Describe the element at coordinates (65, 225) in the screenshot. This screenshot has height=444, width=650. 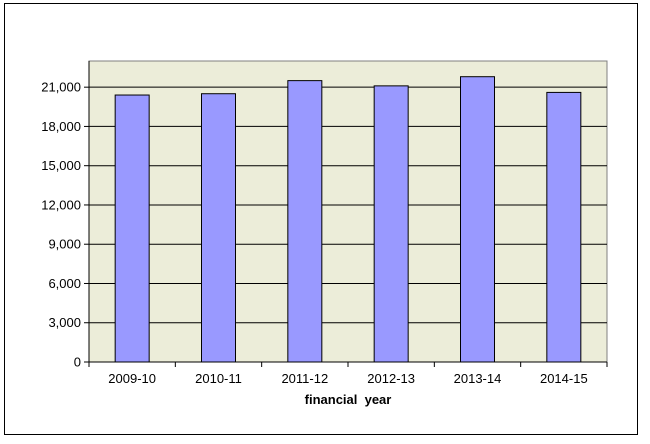
I see `y-axis-ticks: 0 3,000 6,000 9,000 12,000 15,000 18,000 21,000` at that location.